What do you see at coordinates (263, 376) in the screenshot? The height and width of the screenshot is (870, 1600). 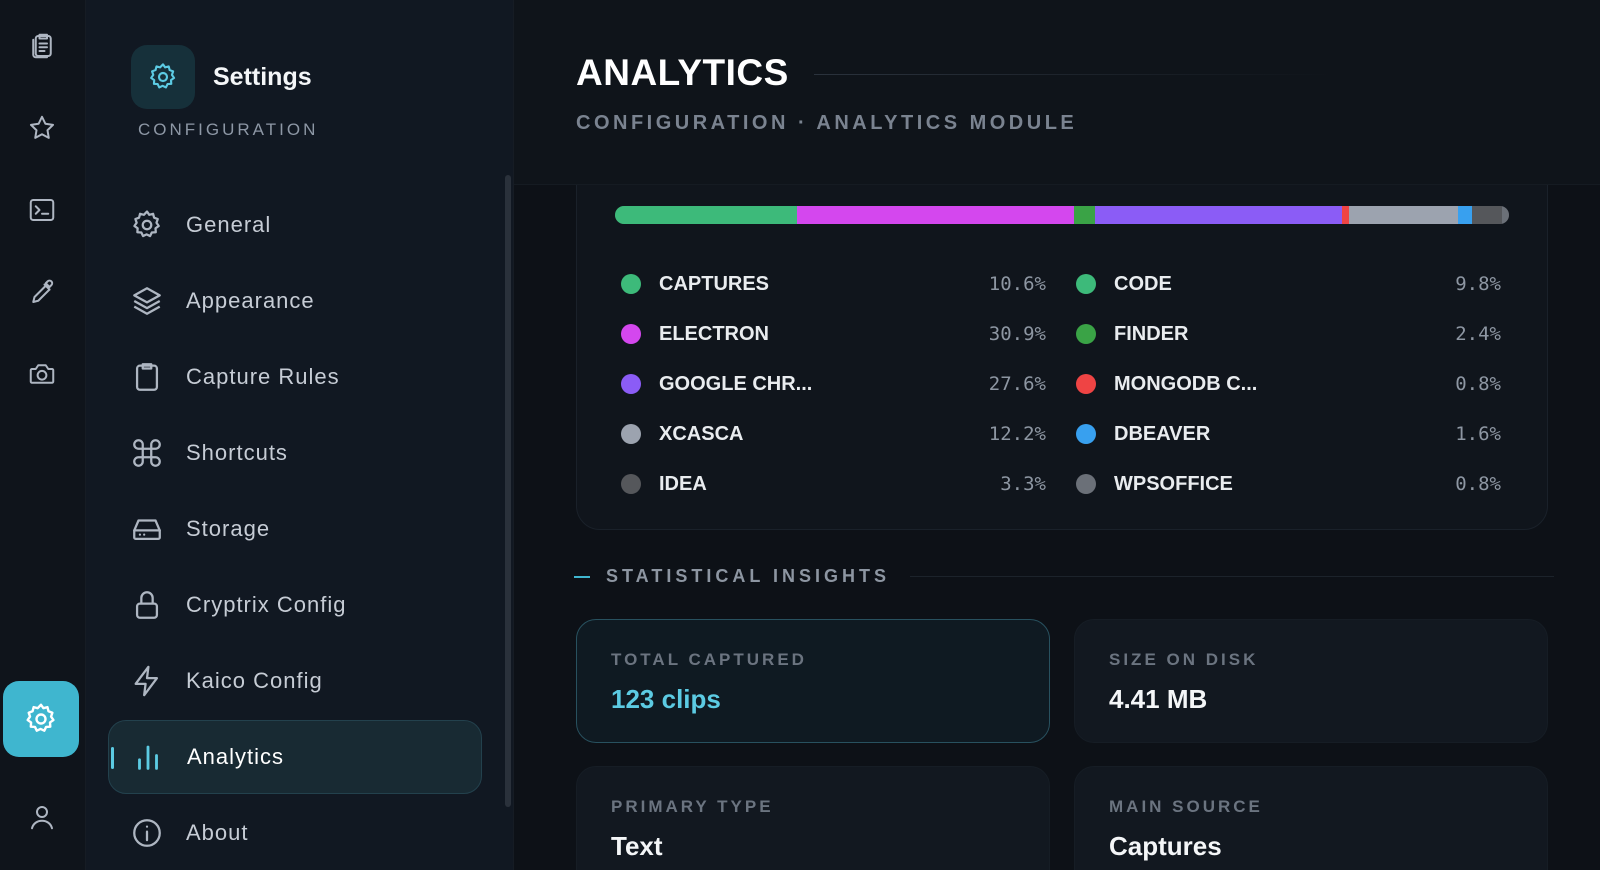 I see `nav-item-label: Capture Rules` at bounding box center [263, 376].